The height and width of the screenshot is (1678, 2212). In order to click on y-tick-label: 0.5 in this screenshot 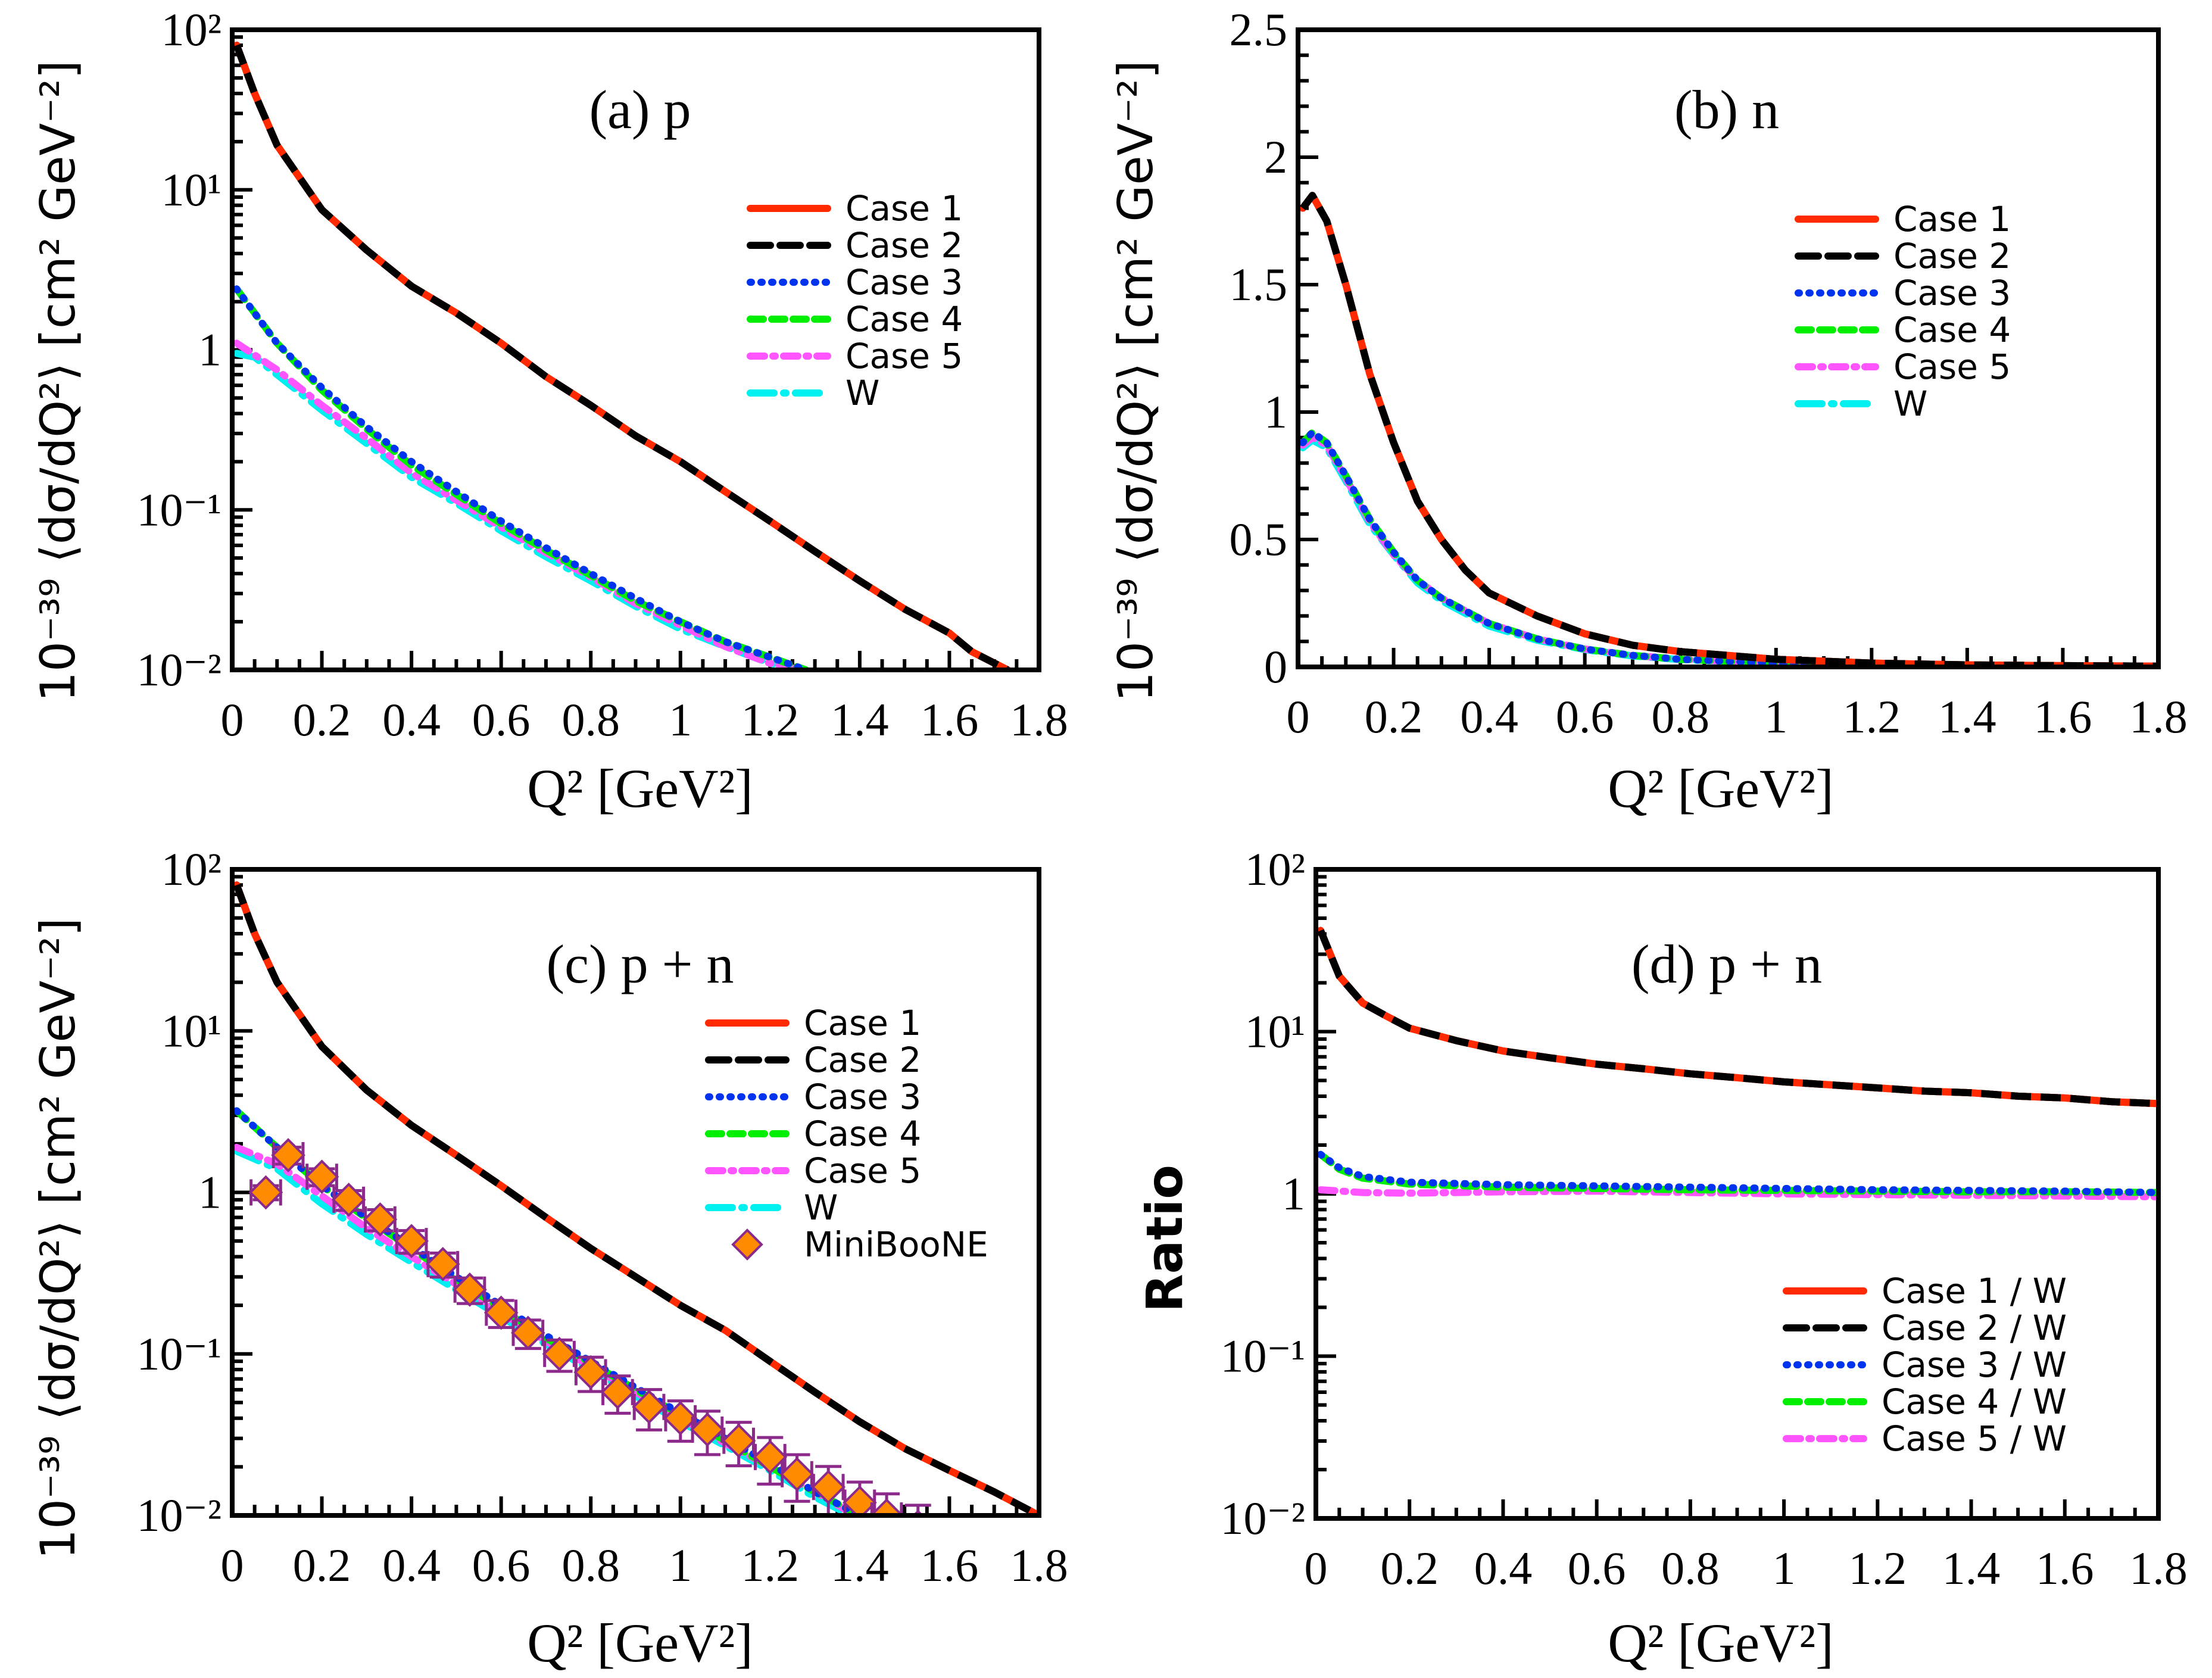, I will do `click(1259, 539)`.